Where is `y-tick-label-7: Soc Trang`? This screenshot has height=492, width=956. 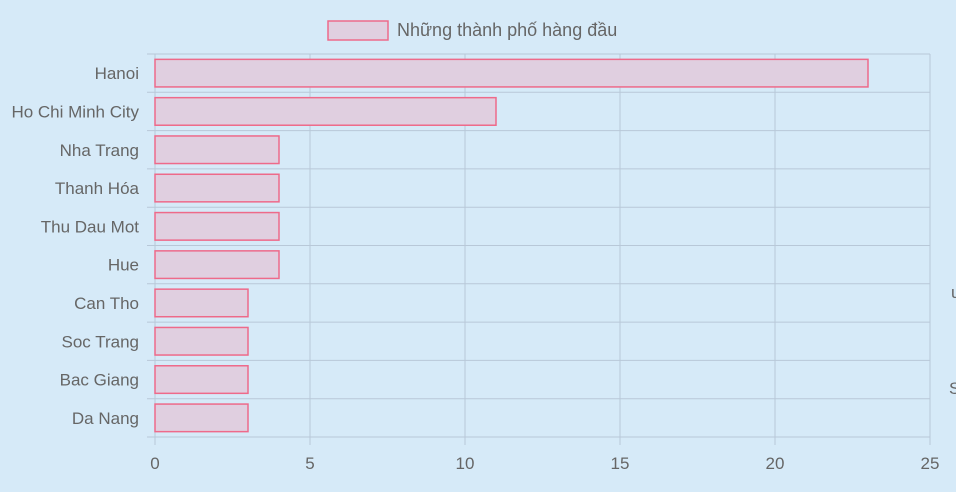
y-tick-label-7: Soc Trang is located at coordinates (101, 341).